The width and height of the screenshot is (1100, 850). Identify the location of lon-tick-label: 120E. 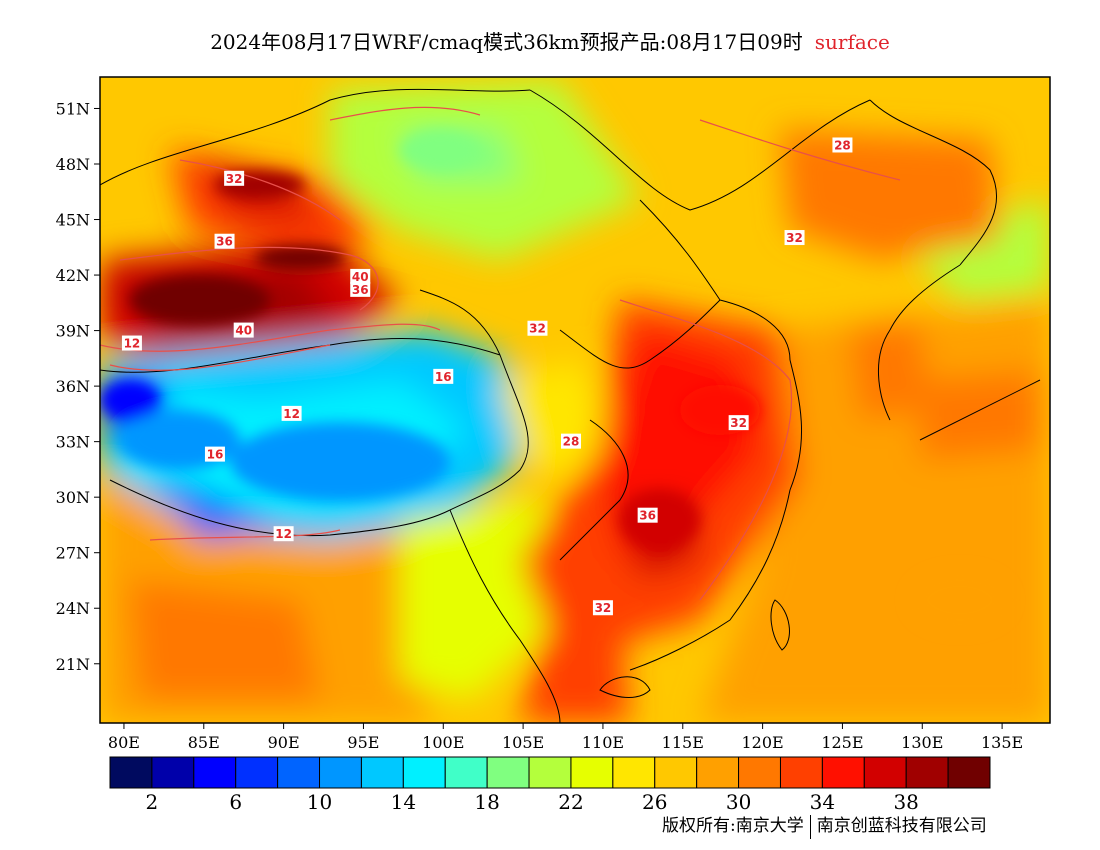
(762, 742).